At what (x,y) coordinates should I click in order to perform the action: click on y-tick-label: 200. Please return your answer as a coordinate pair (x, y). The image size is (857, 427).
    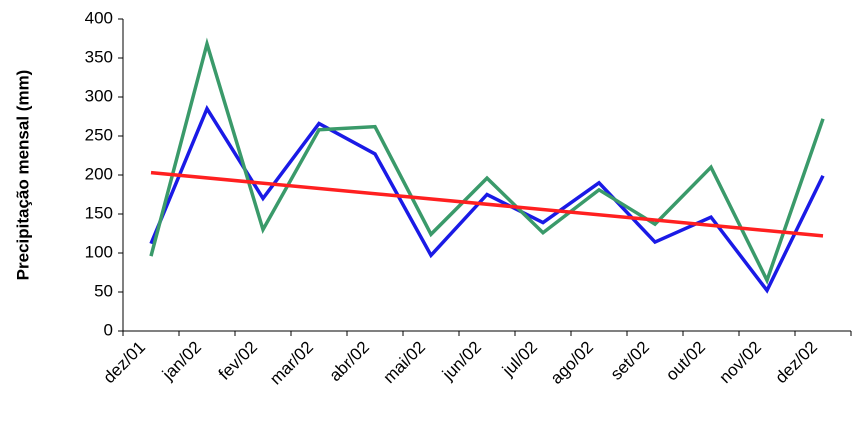
    Looking at the image, I should click on (99, 173).